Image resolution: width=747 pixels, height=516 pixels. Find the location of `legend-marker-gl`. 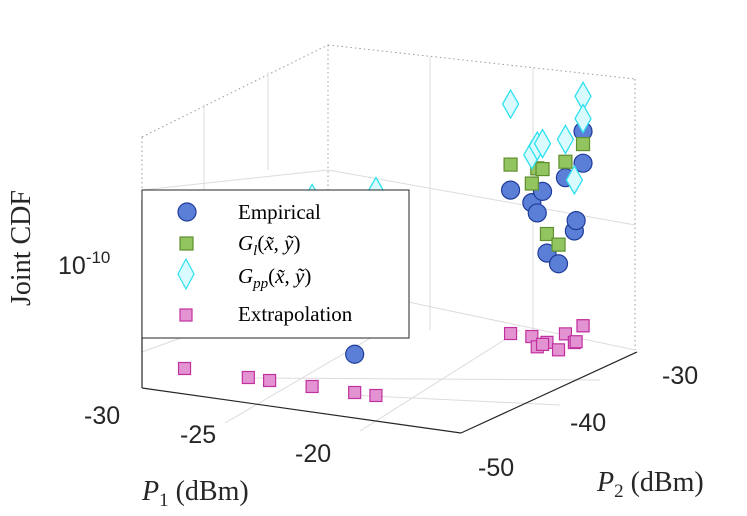

legend-marker-gl is located at coordinates (186, 243).